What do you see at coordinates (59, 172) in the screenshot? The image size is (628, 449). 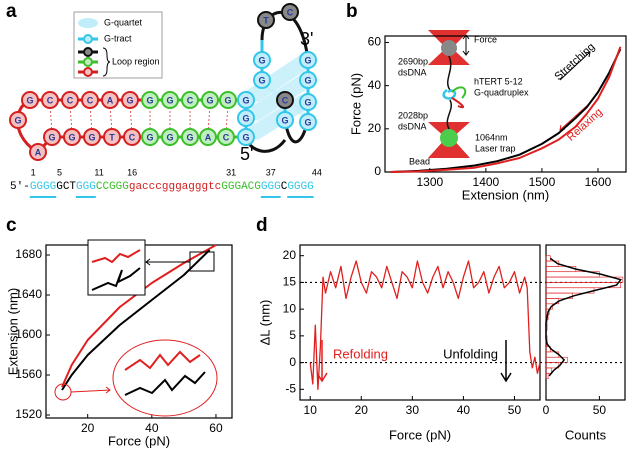 I see `sequence-number: 5` at bounding box center [59, 172].